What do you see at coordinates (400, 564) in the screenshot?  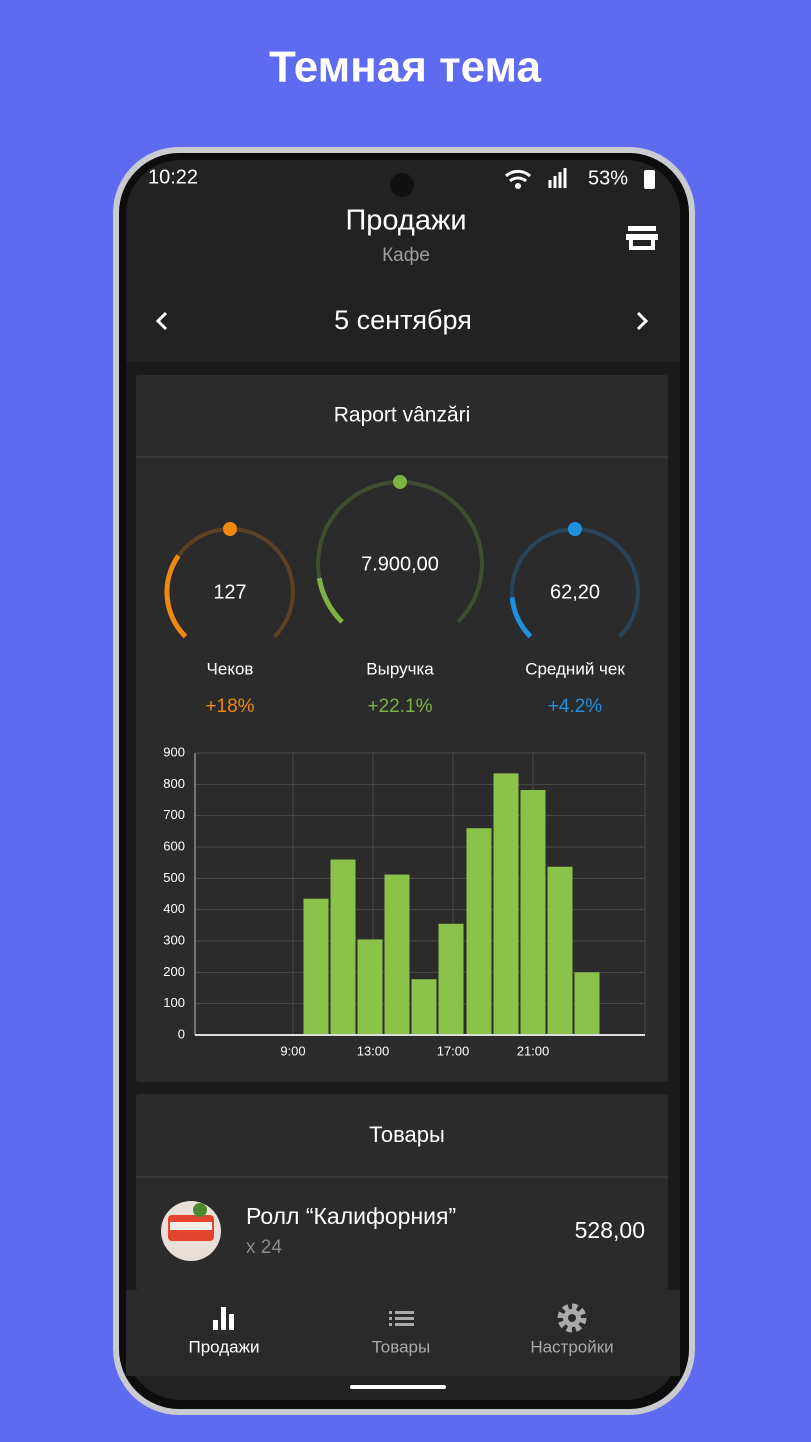 I see `gauge-value: 7.900,00` at bounding box center [400, 564].